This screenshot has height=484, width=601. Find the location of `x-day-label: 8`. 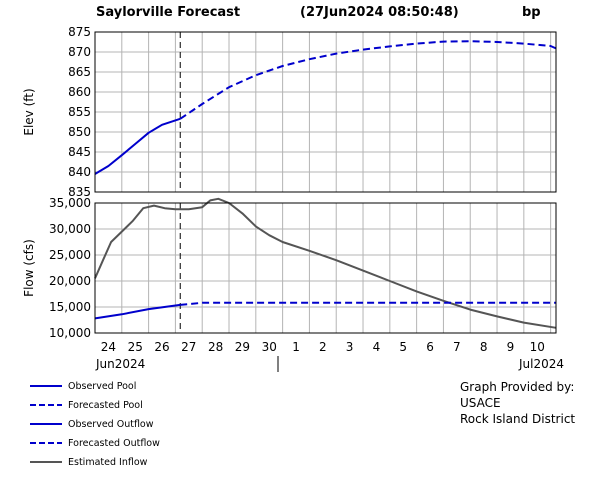

x-day-label: 8 is located at coordinates (484, 347).